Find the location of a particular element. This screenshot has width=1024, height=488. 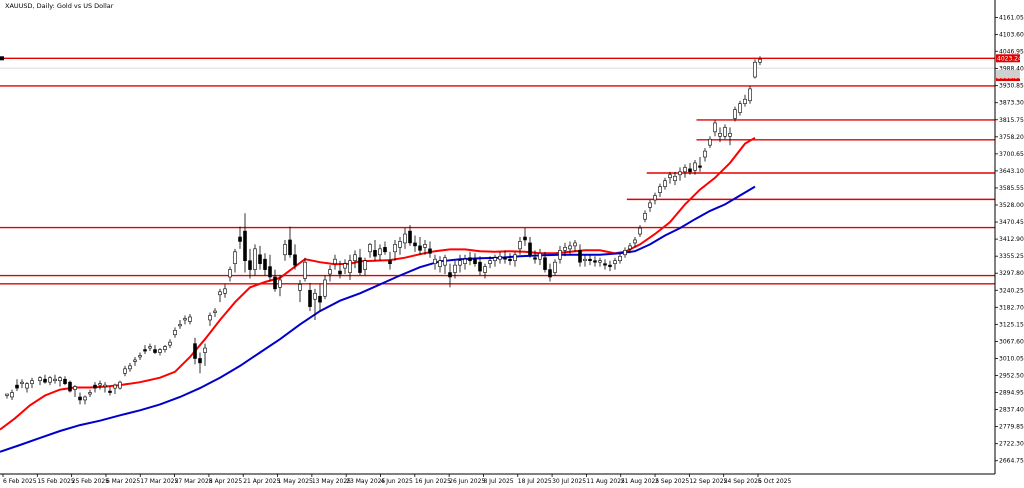

y-tick-label: 3182.70 is located at coordinates (1011, 307).